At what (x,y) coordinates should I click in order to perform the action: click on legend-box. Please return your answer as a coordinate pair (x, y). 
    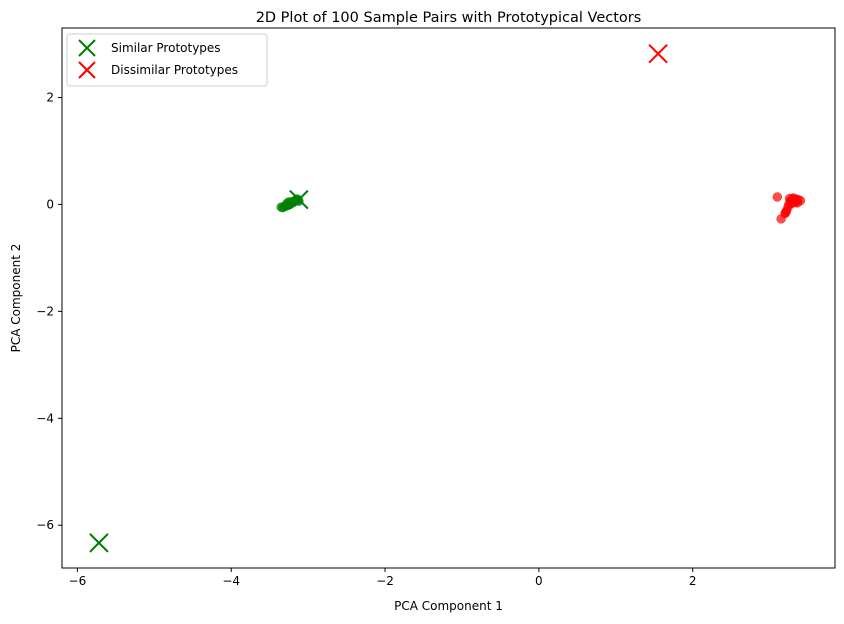
    Looking at the image, I should click on (167, 60).